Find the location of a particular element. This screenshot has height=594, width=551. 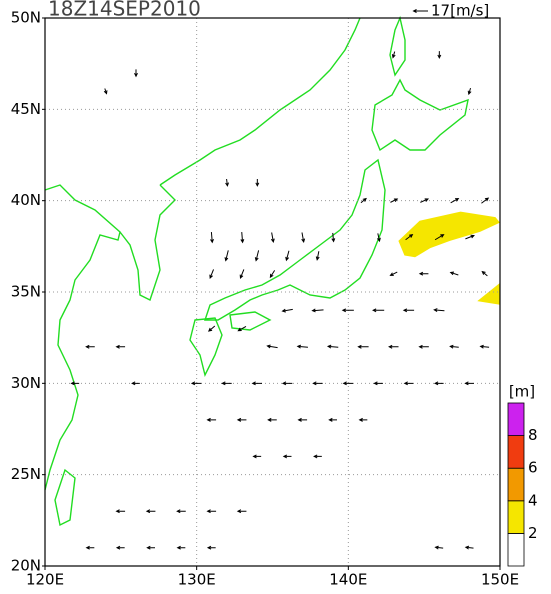

coastline-shikoku is located at coordinates (250, 321).